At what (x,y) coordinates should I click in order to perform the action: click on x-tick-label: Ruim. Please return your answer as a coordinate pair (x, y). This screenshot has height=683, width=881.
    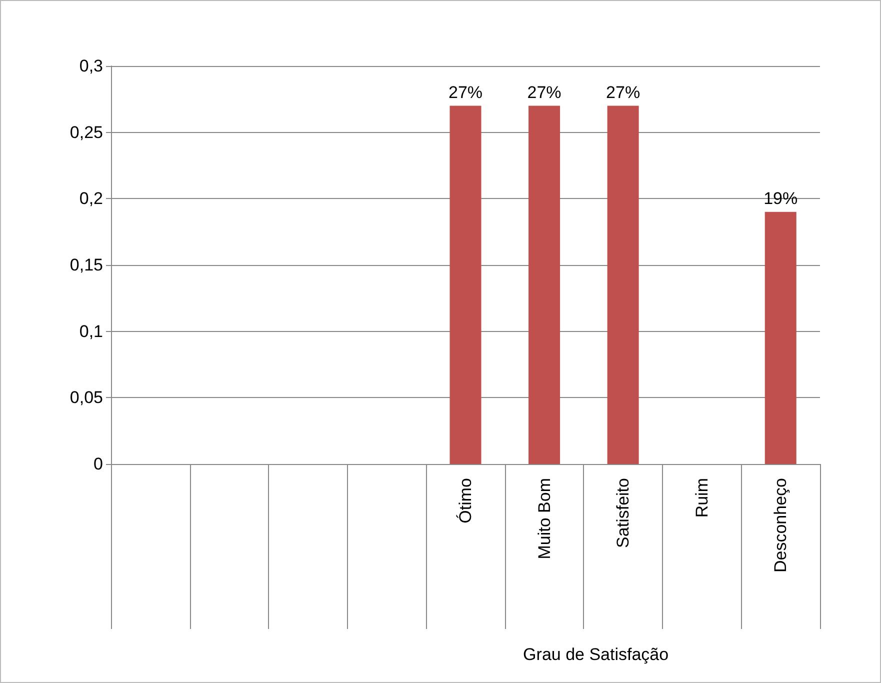
    Looking at the image, I should click on (702, 498).